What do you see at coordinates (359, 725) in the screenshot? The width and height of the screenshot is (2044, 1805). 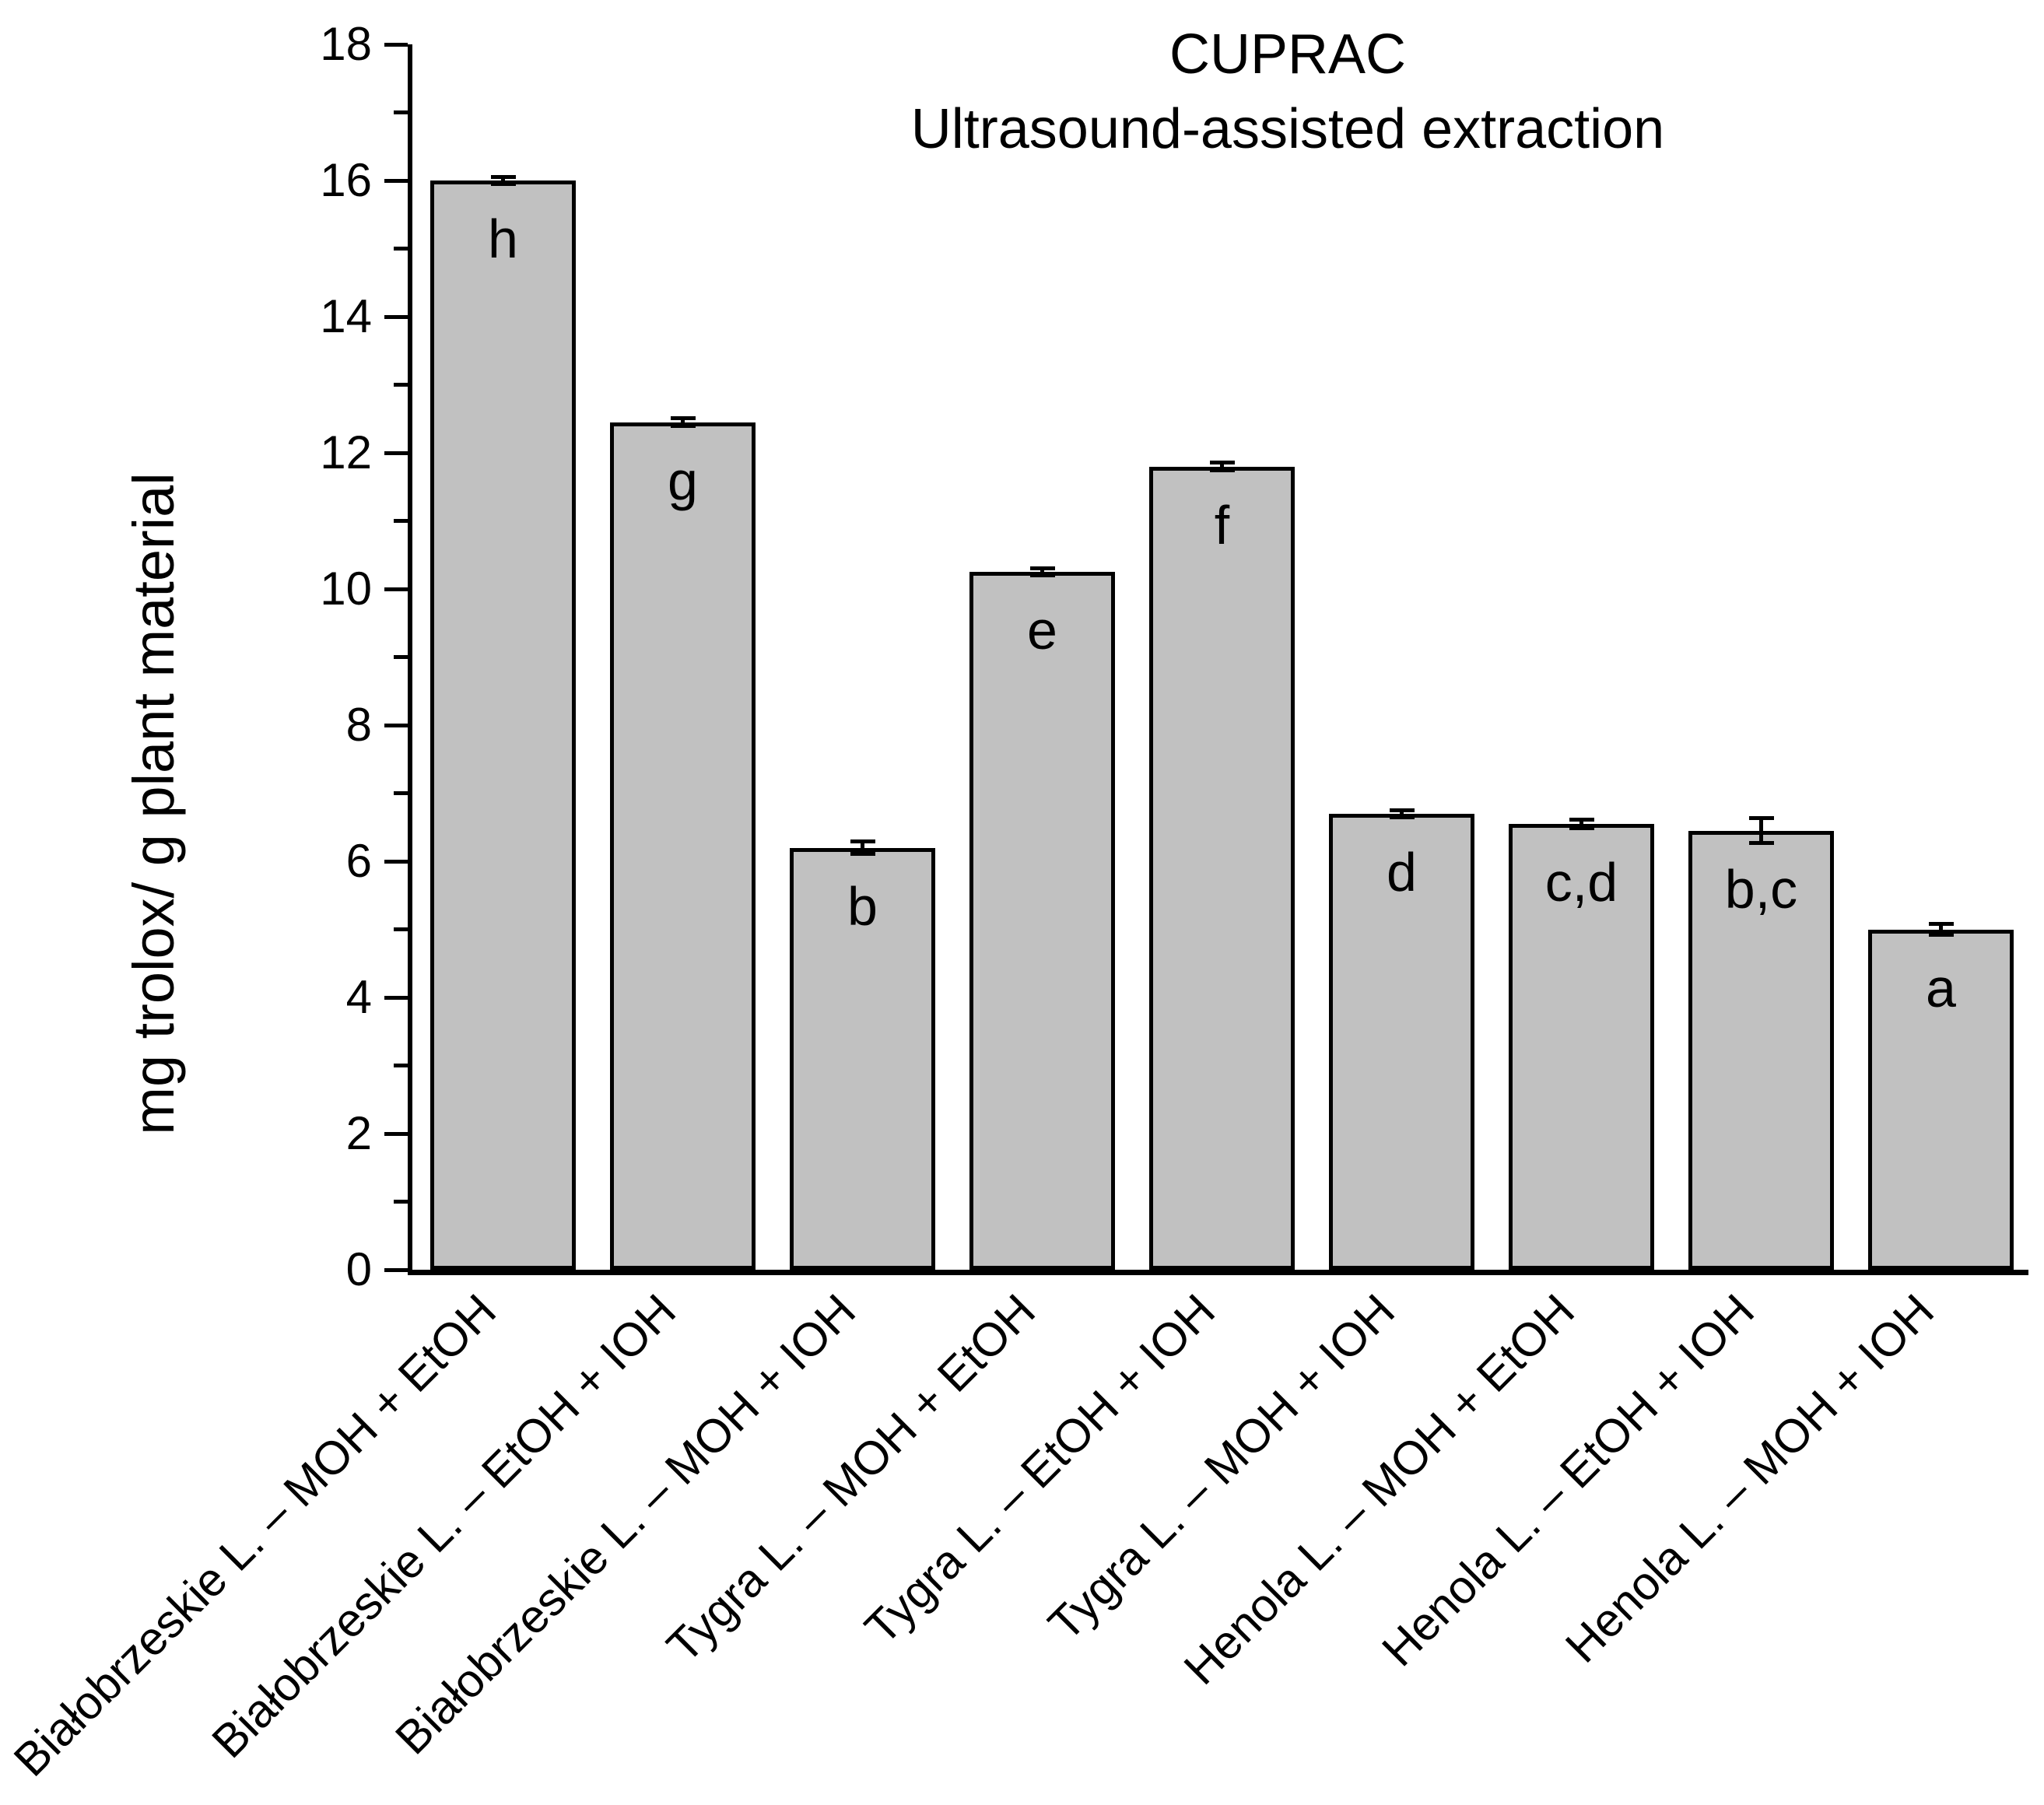 I see `y-tick-label: 8` at bounding box center [359, 725].